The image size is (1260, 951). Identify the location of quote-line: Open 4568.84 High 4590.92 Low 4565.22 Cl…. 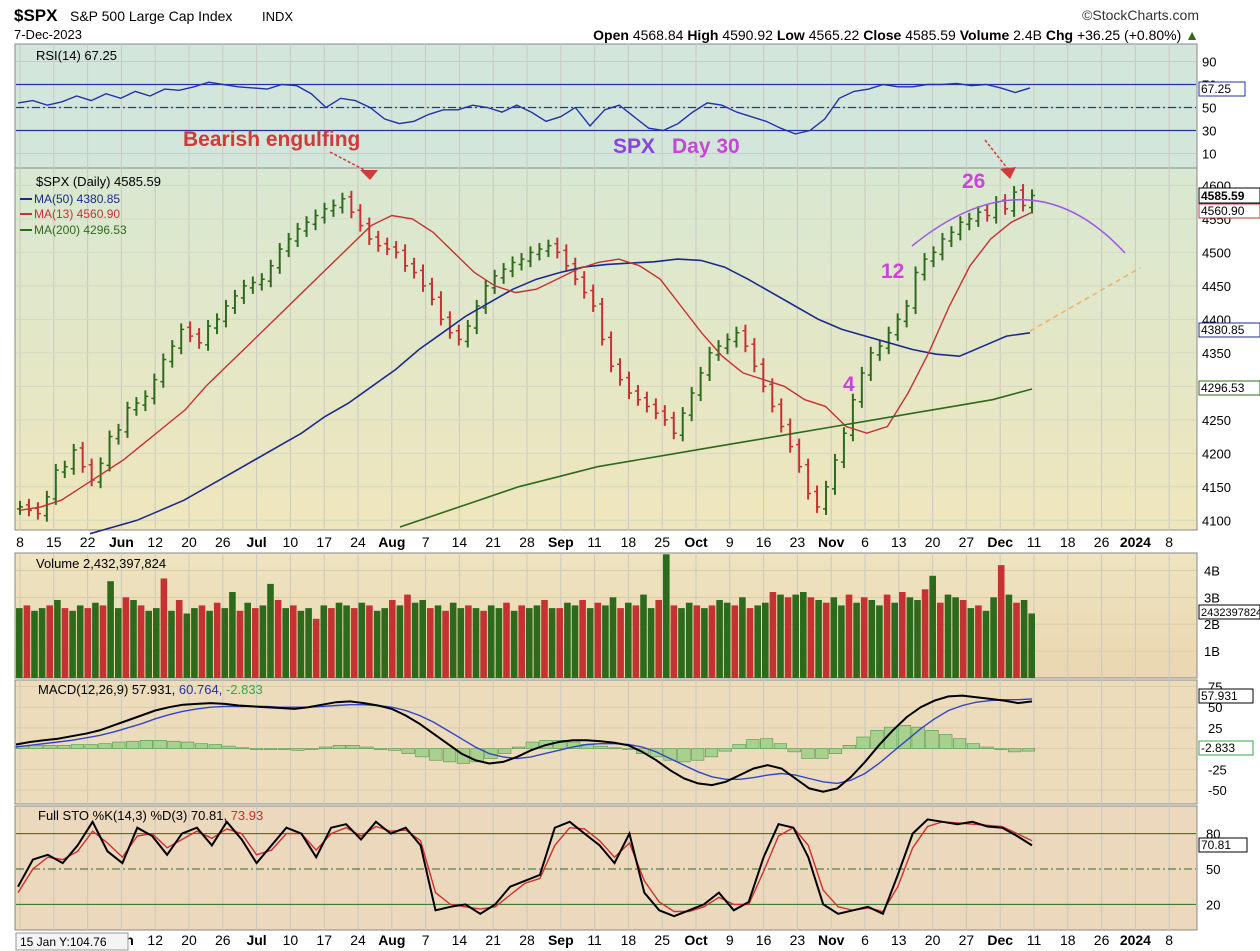
(896, 35).